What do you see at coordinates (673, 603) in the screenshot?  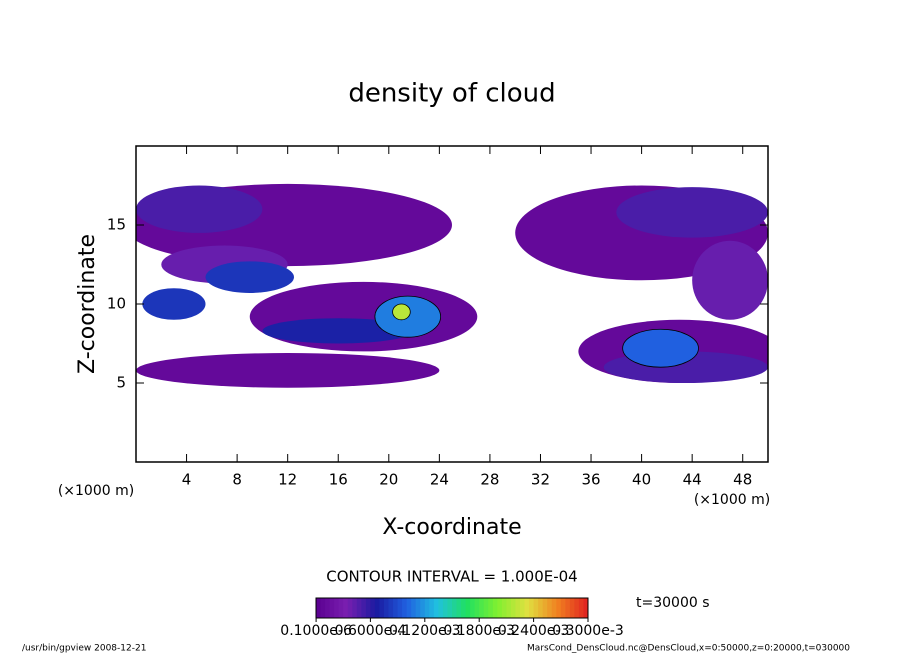 I see `time-label: t=30000 s` at bounding box center [673, 603].